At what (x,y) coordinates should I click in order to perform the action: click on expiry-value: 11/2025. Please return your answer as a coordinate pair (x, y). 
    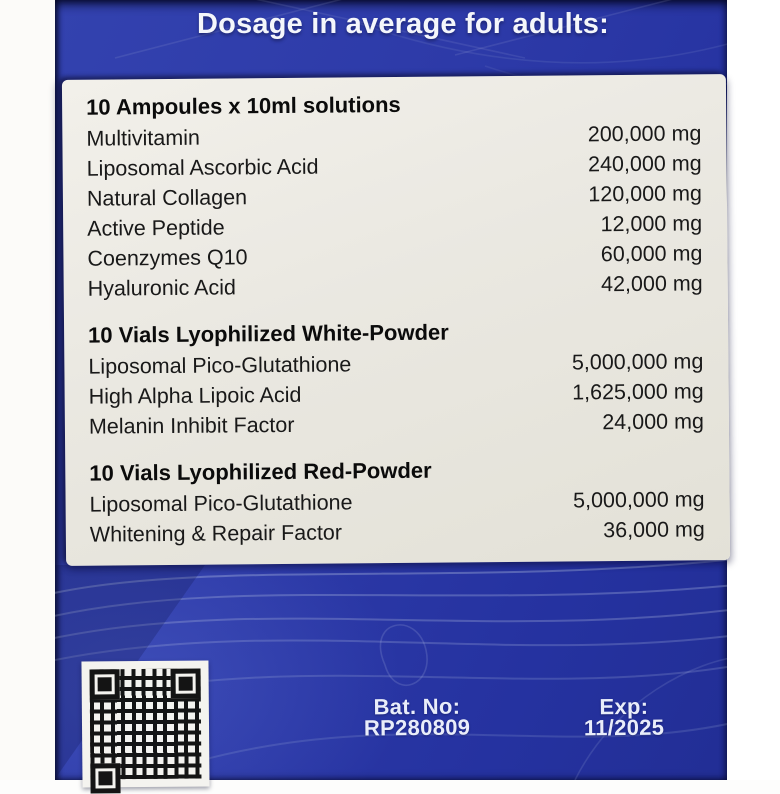
    Looking at the image, I should click on (624, 727).